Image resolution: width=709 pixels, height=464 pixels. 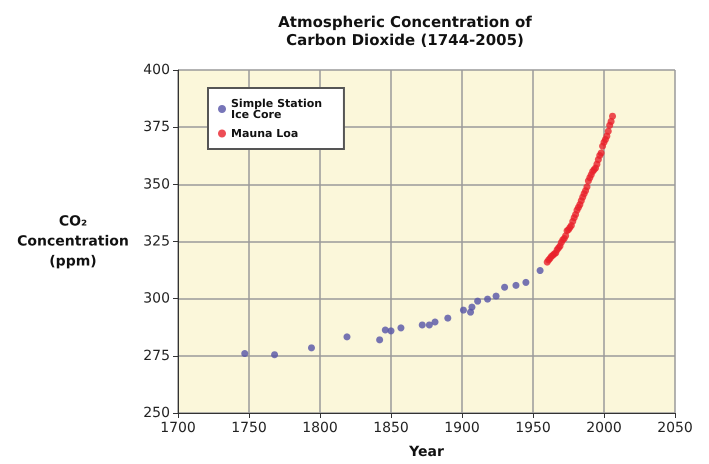 I want to click on y-tick-label: 400, so click(x=156, y=70).